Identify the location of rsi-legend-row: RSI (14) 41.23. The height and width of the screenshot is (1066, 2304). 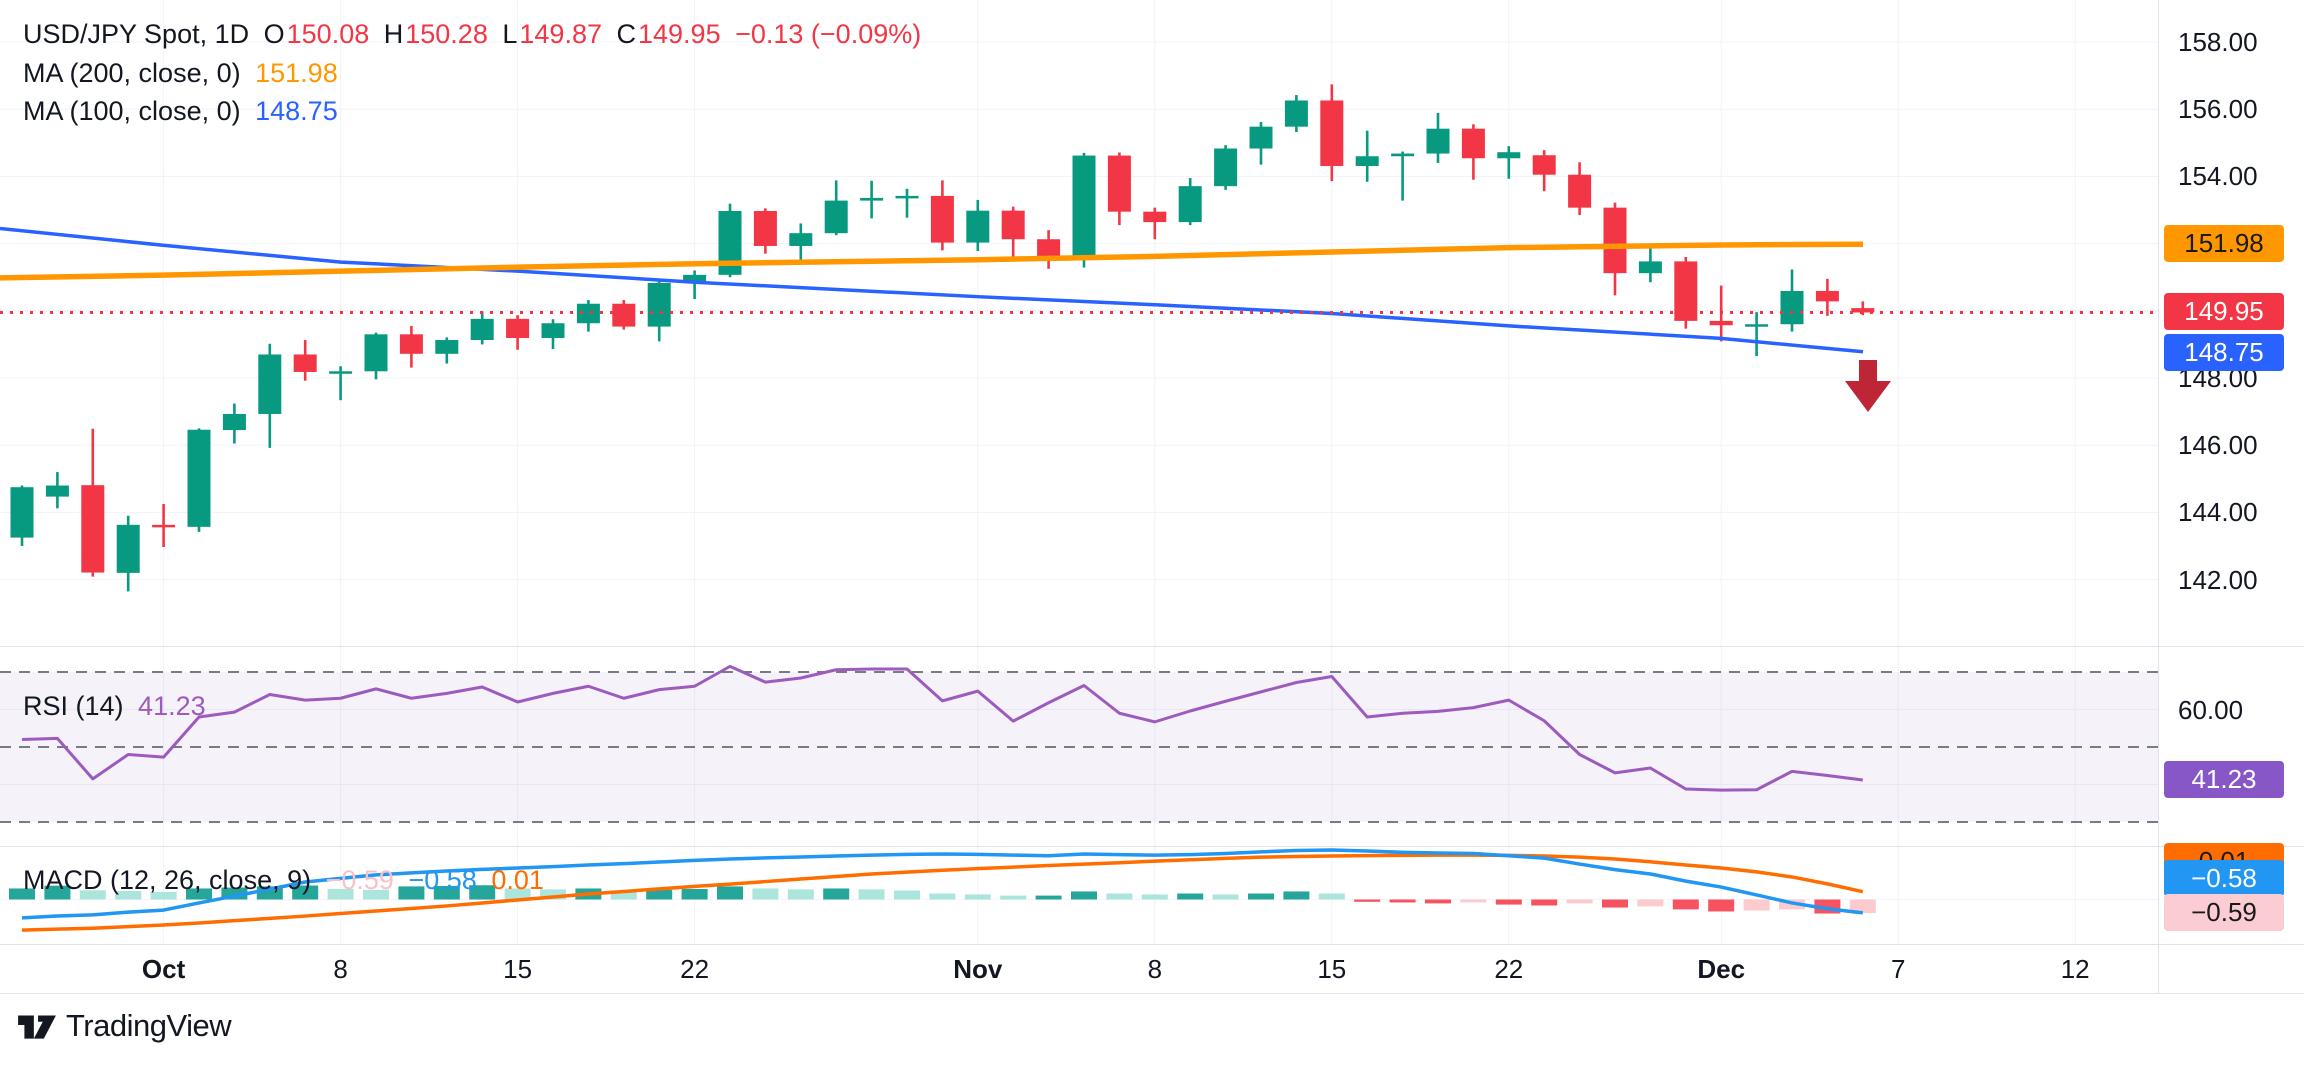
(118, 706).